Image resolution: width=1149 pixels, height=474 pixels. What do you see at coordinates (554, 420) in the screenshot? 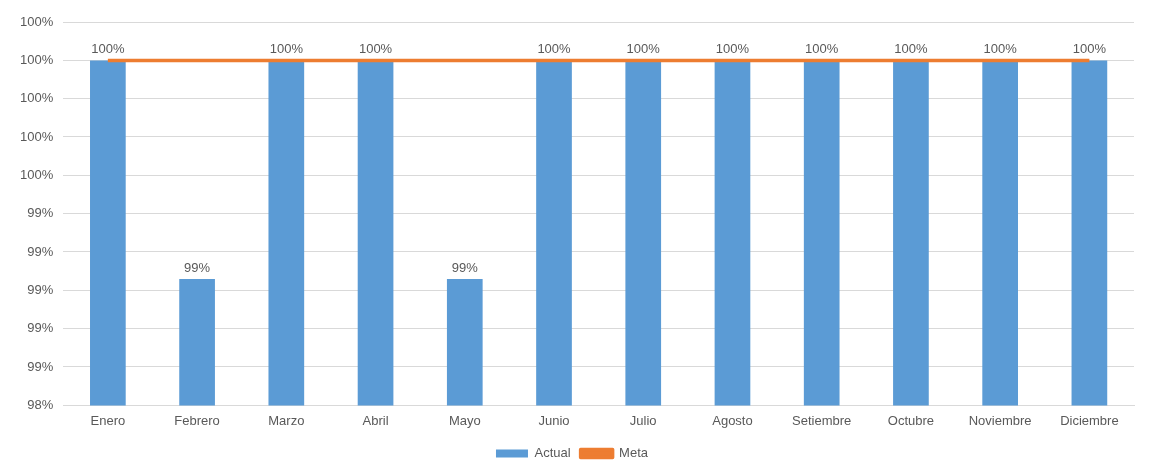
I see `x-tick-label: Junio` at bounding box center [554, 420].